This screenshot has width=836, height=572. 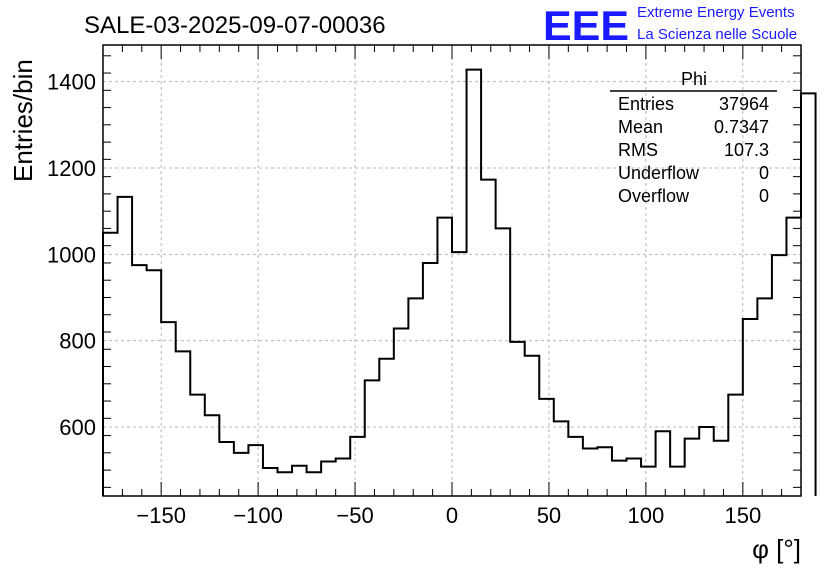 I want to click on y-tick-label: 1400, so click(x=71, y=82).